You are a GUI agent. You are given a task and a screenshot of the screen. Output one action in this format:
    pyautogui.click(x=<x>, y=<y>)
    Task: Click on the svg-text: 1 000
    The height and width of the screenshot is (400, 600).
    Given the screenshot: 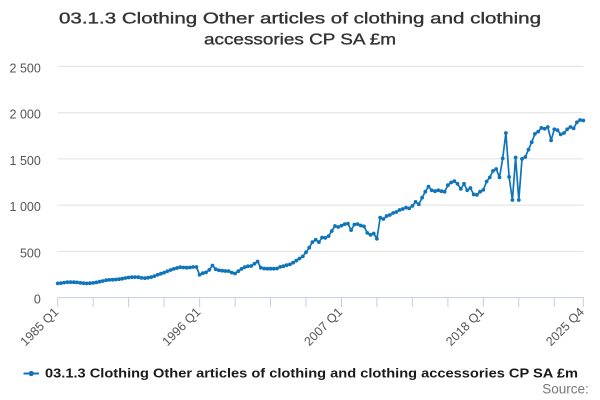 What is the action you would take?
    pyautogui.click(x=25, y=207)
    